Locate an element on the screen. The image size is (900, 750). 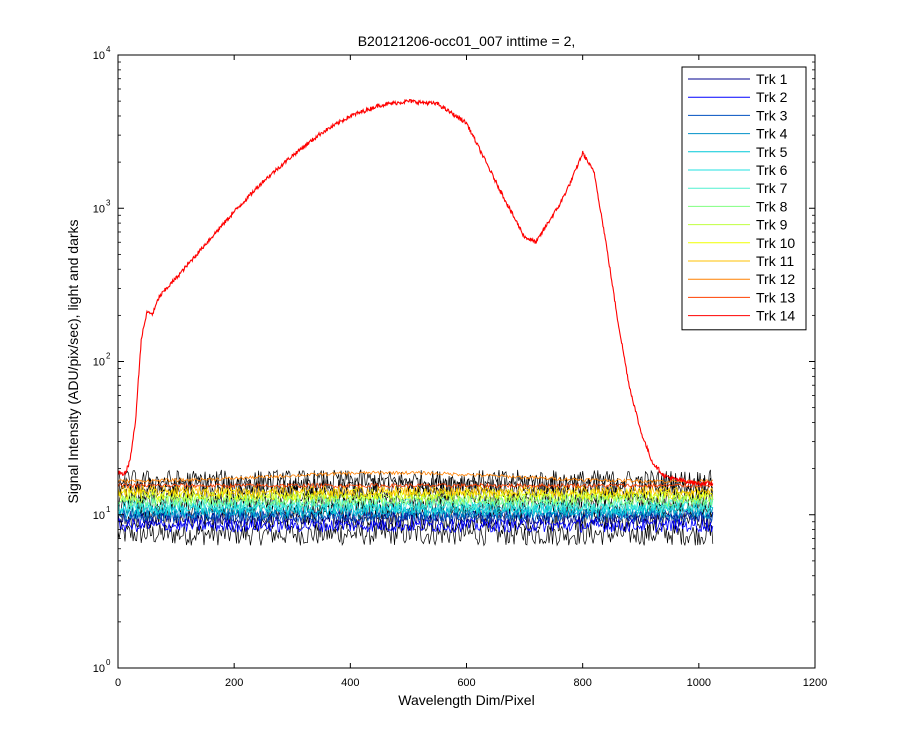
legend-label: Trk 4 is located at coordinates (772, 134).